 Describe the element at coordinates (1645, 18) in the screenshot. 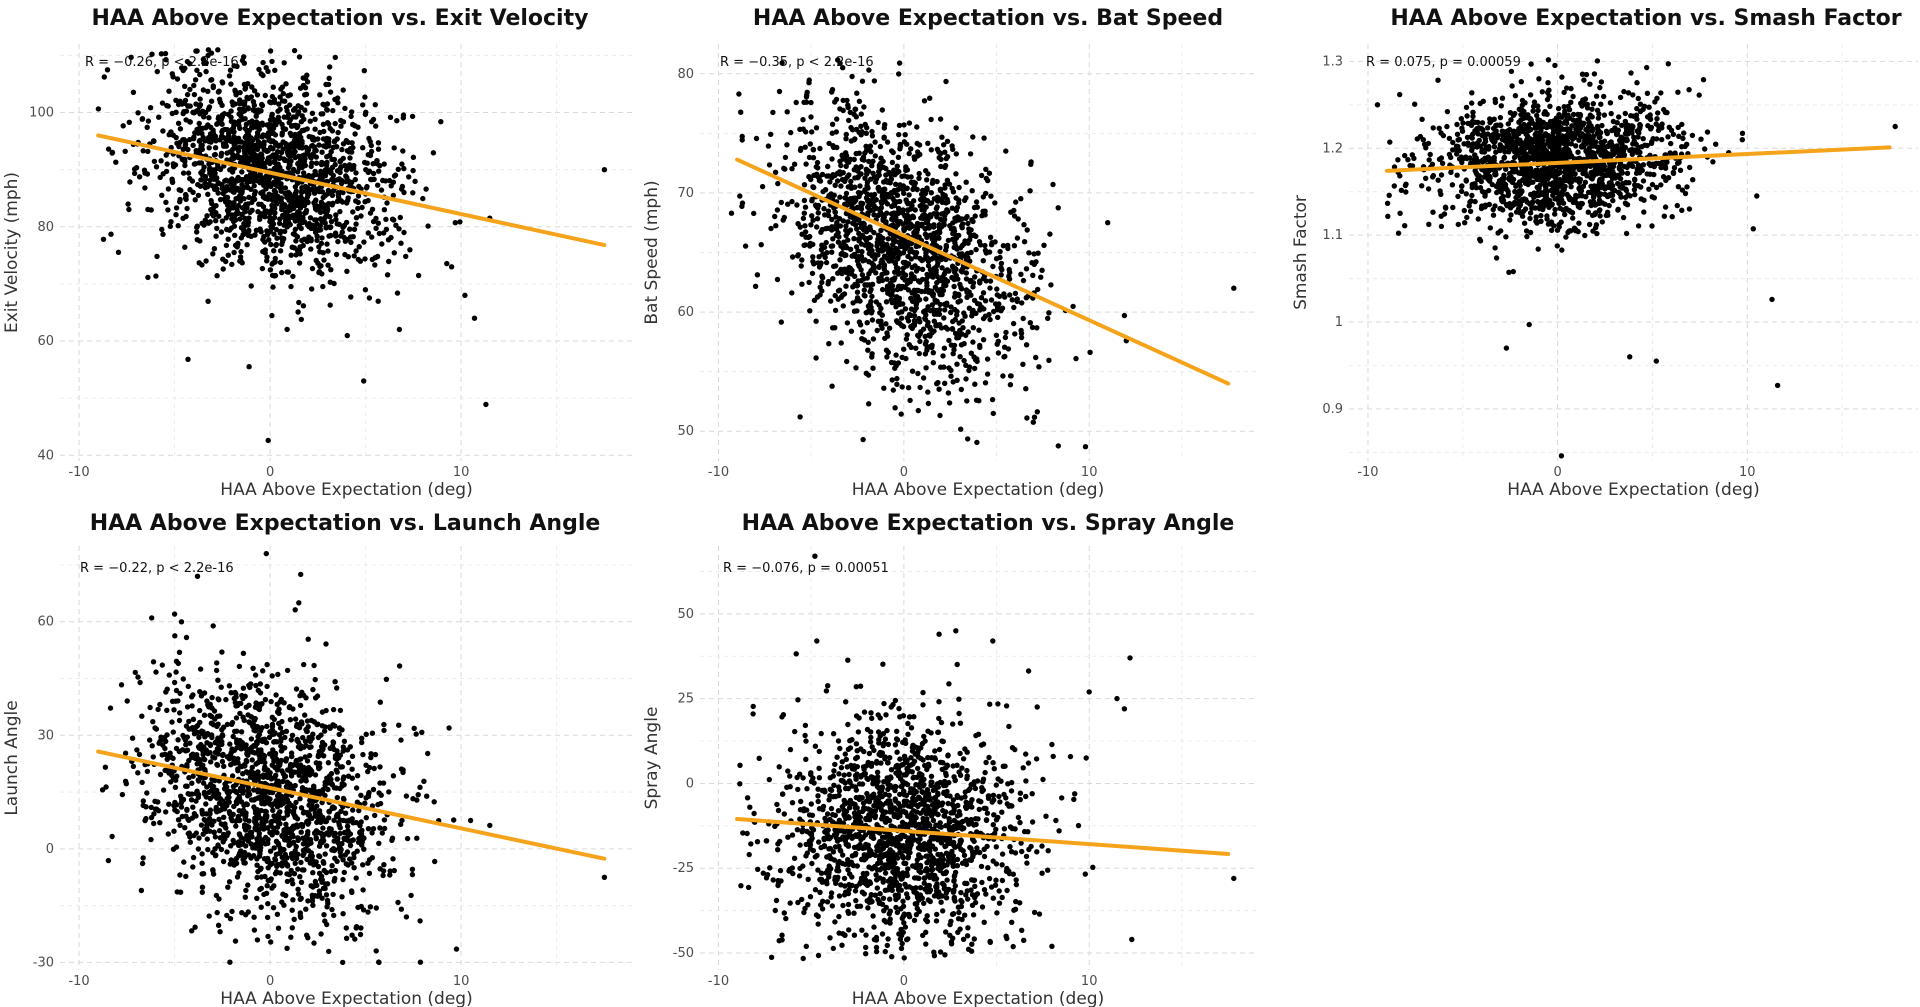

I see `panel-title: HAA Above Expectation vs. Smash Factor` at that location.